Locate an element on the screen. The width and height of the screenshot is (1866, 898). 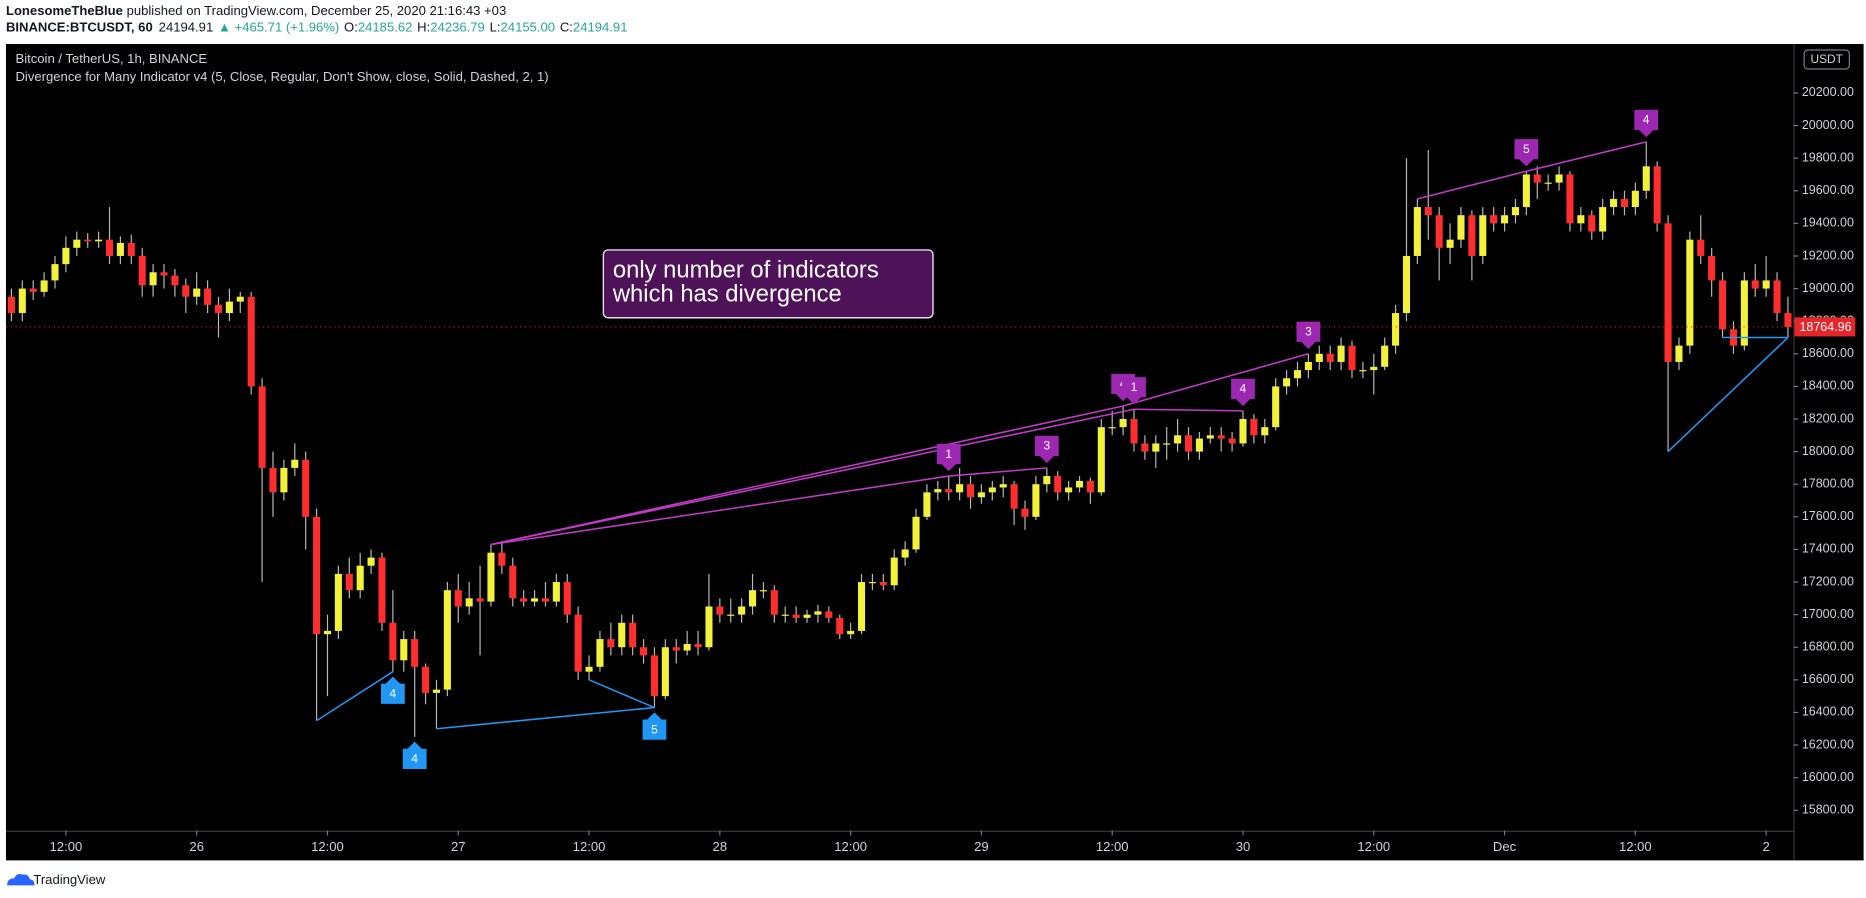
divergence-label: 3 is located at coordinates (1308, 332).